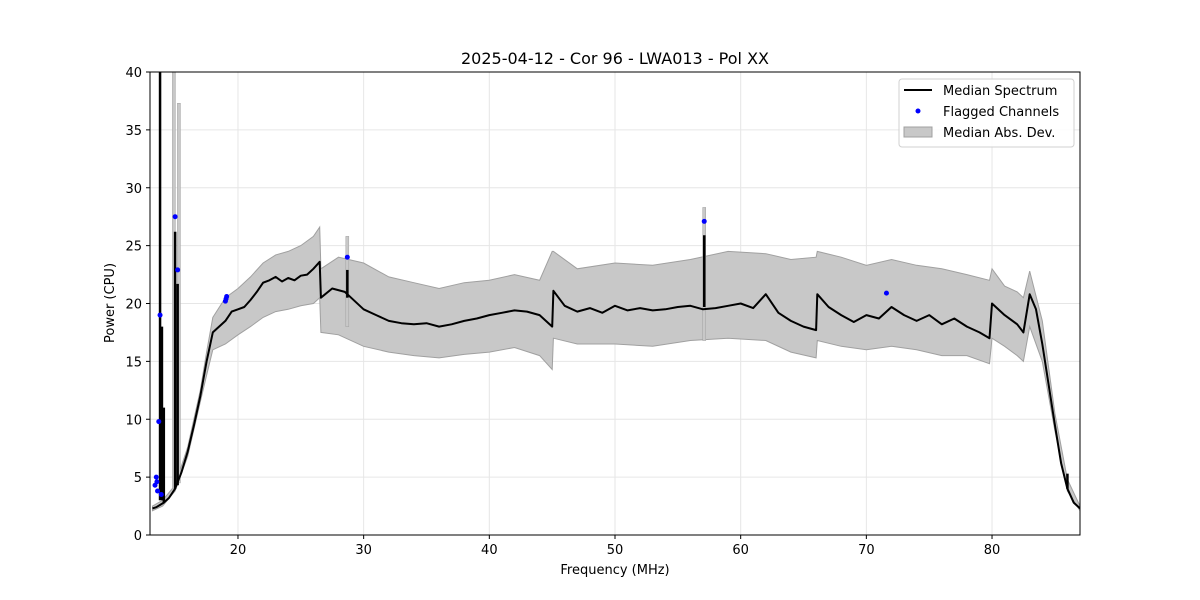 The image size is (1200, 600). What do you see at coordinates (489, 550) in the screenshot?
I see `x-tick-label: 40` at bounding box center [489, 550].